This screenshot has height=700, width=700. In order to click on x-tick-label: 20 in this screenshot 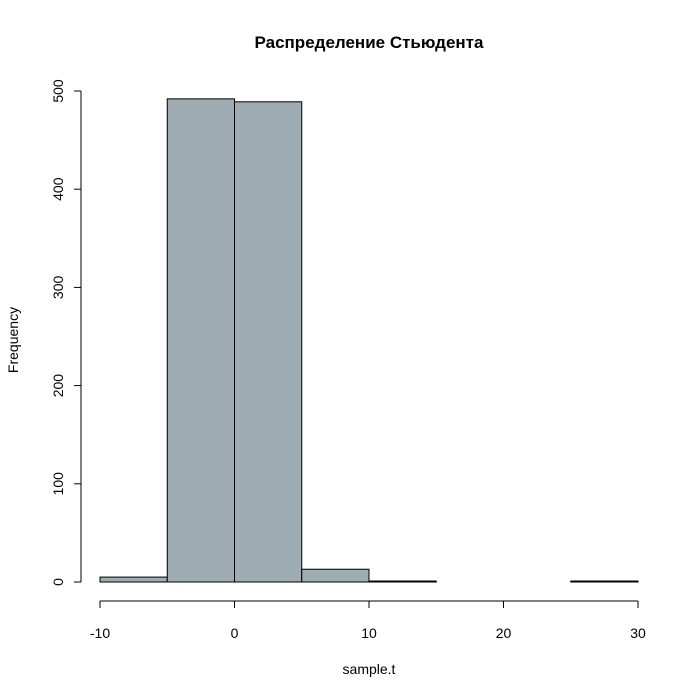, I will do `click(504, 633)`.